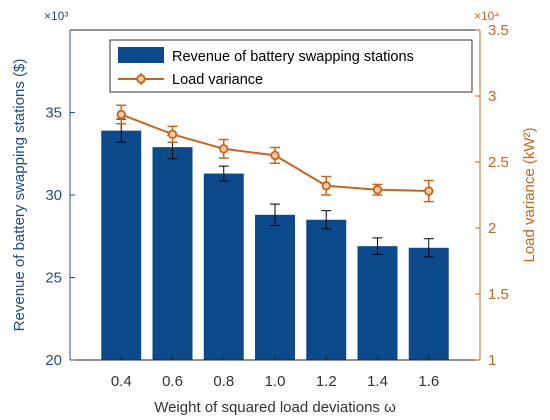  Describe the element at coordinates (121, 381) in the screenshot. I see `x-tick-label: 0.4` at that location.